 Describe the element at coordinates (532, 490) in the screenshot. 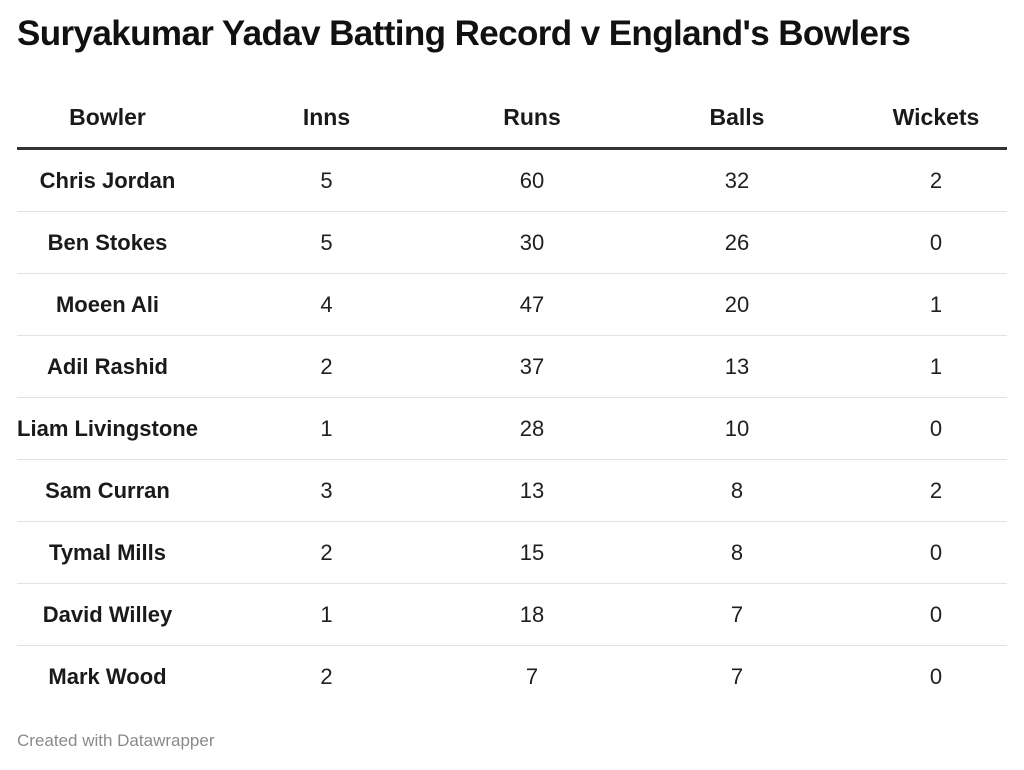

I see `runs-cell: 13` at that location.